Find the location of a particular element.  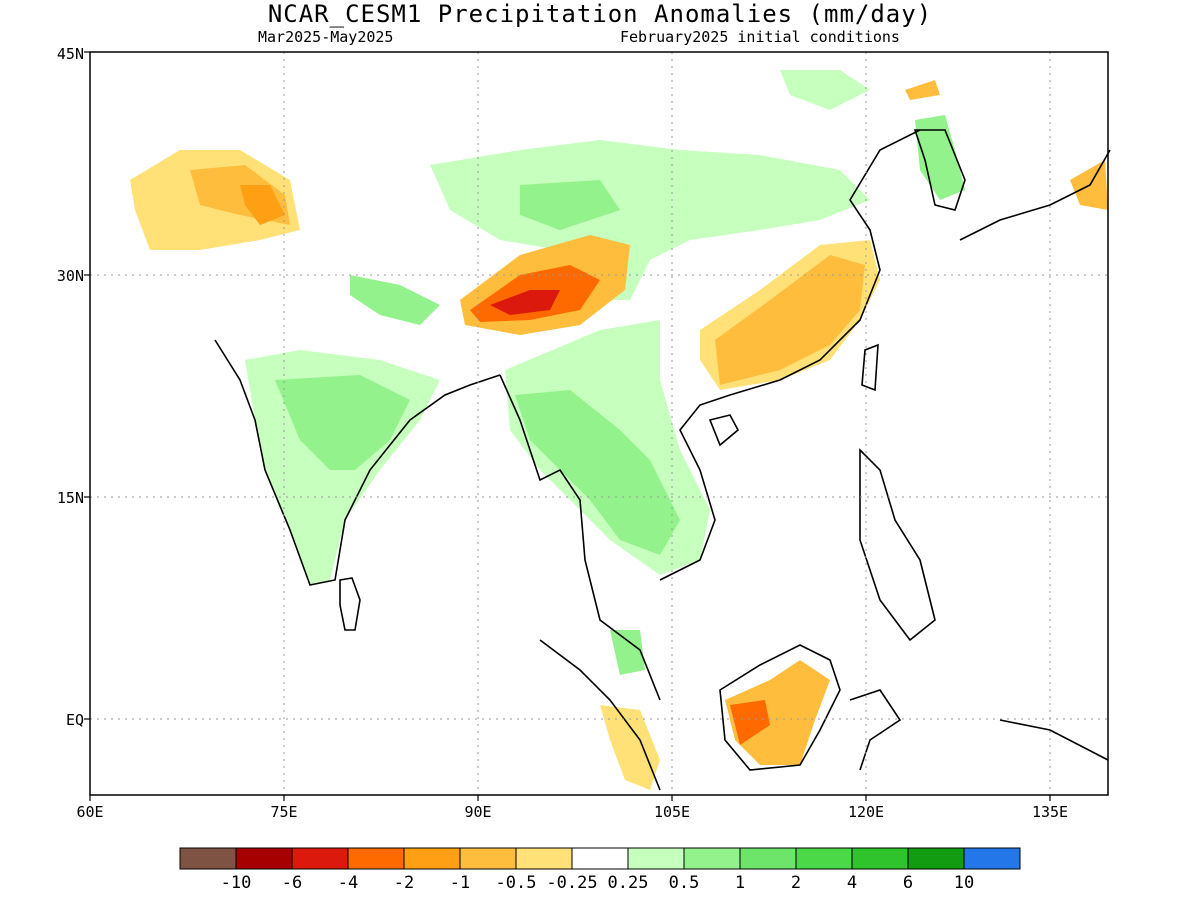

dry-anomaly-borneo-core is located at coordinates (750, 722).